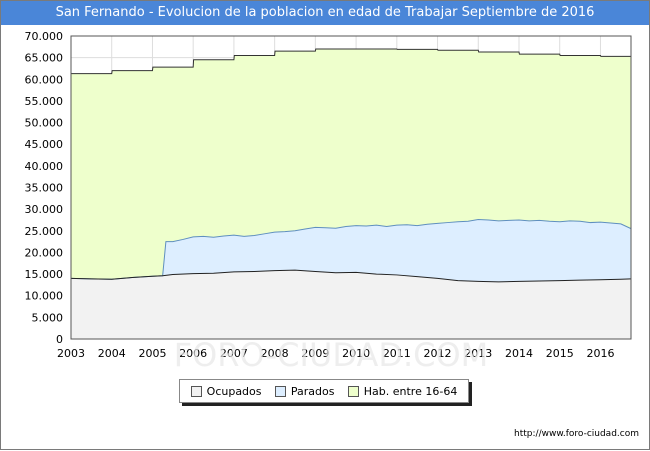 The width and height of the screenshot is (650, 451). Describe the element at coordinates (234, 353) in the screenshot. I see `x-tick-label: 2007` at that location.